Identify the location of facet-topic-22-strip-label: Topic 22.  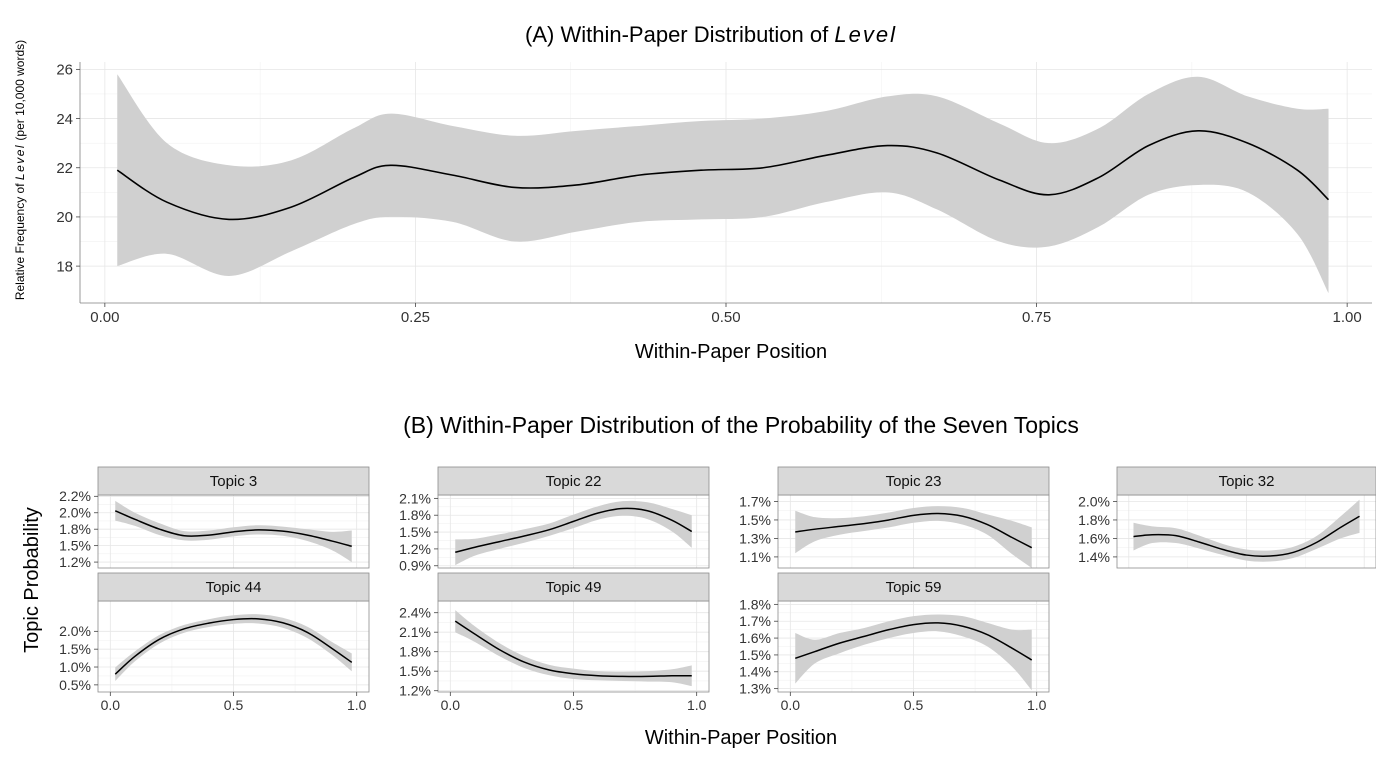
(574, 481).